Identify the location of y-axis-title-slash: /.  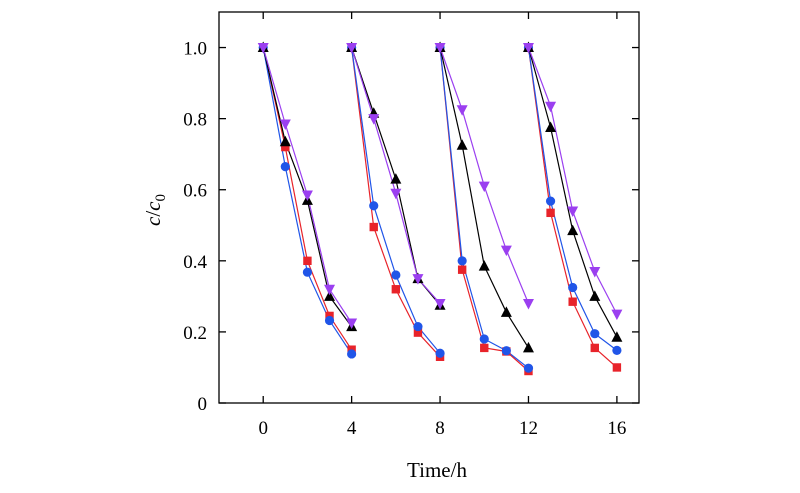
(153, 214).